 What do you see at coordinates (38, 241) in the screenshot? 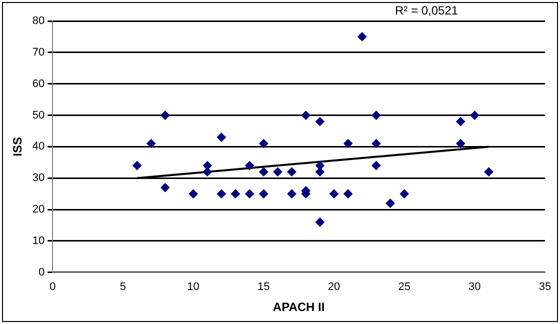
I see `y-tick-label: 10` at bounding box center [38, 241].